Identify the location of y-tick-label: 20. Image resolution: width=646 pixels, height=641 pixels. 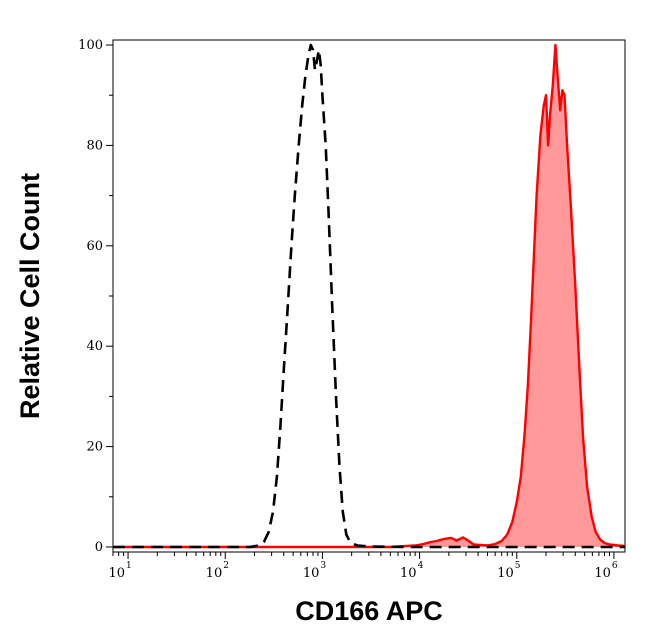
(94, 447).